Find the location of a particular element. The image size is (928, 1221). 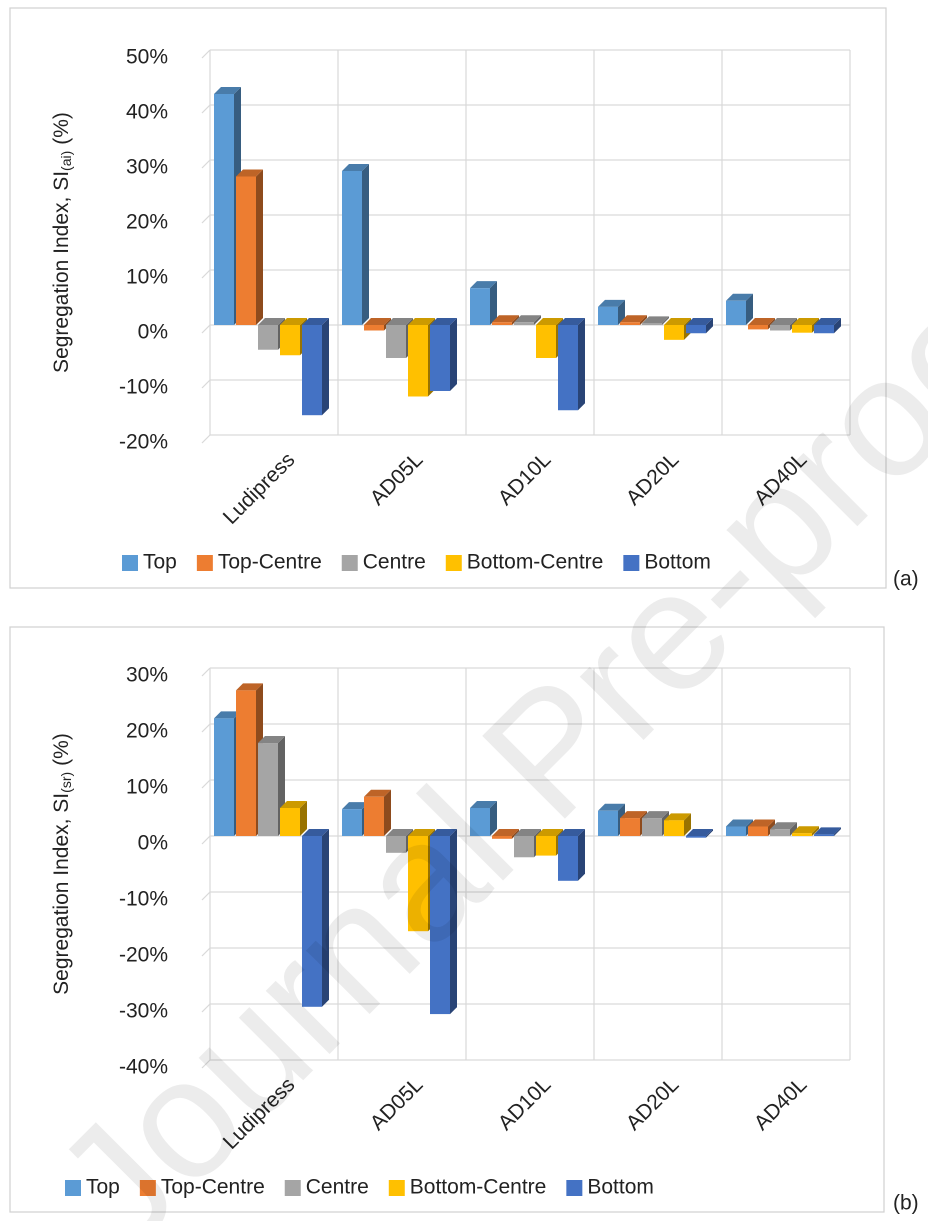

legend-label: Bottom-Centre is located at coordinates (535, 562).